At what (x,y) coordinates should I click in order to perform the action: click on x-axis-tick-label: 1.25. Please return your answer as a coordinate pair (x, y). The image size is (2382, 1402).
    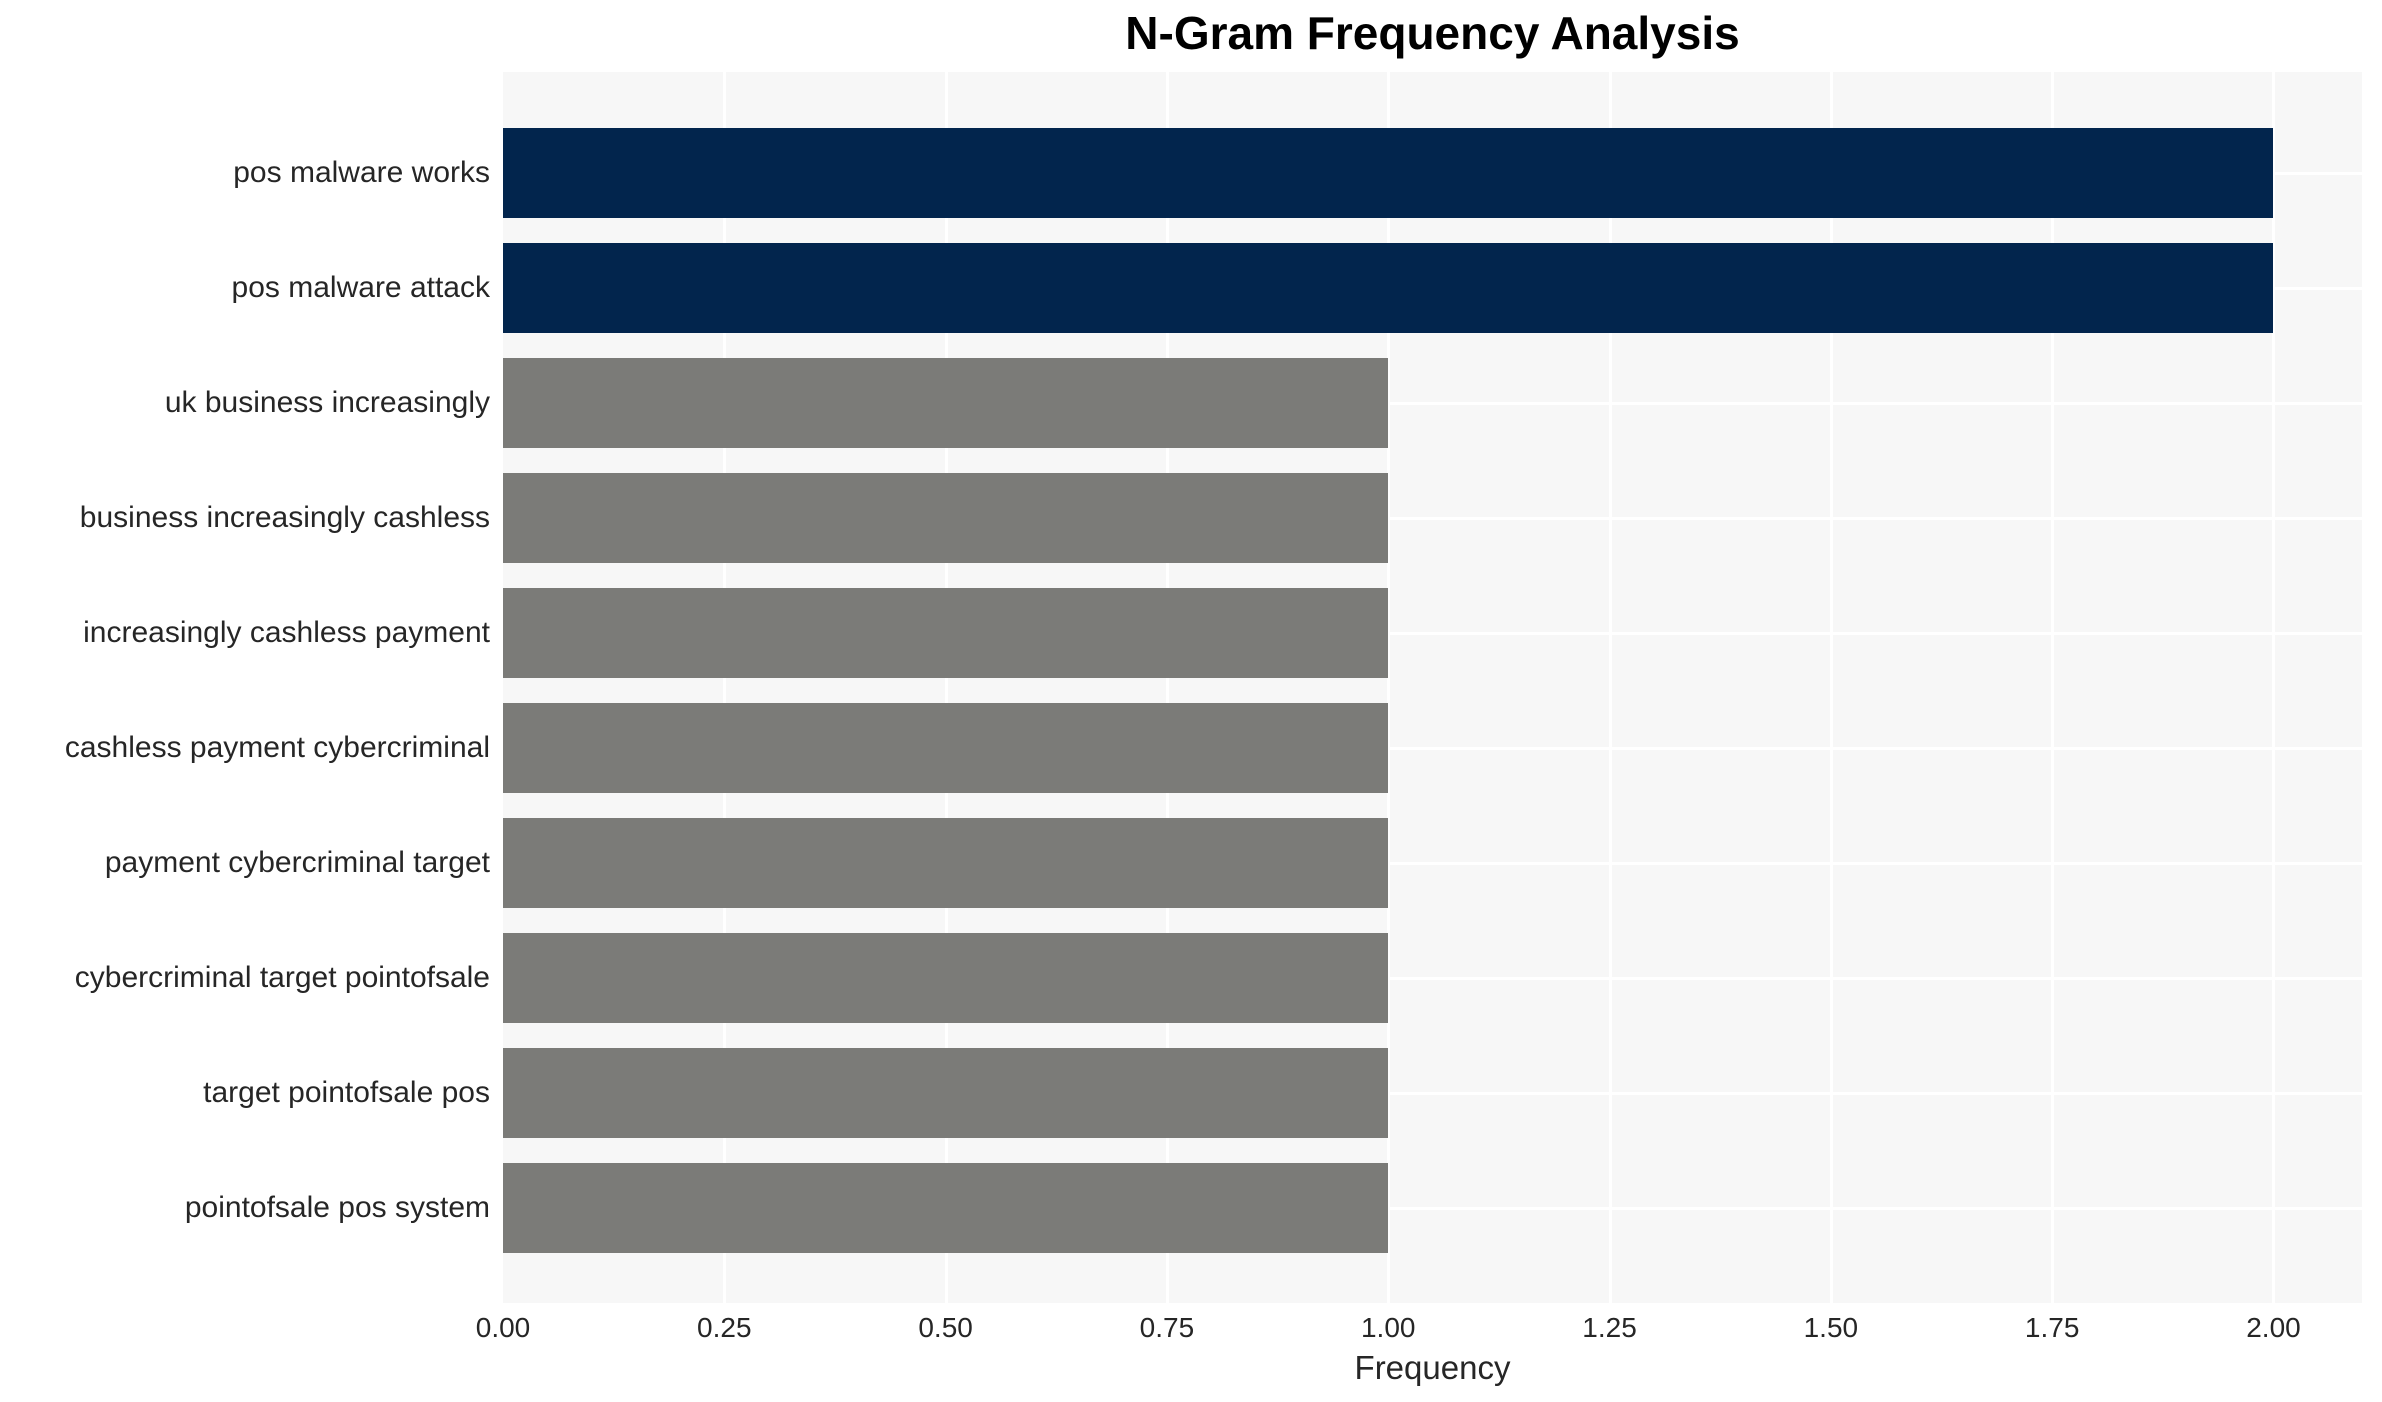
    Looking at the image, I should click on (1609, 1327).